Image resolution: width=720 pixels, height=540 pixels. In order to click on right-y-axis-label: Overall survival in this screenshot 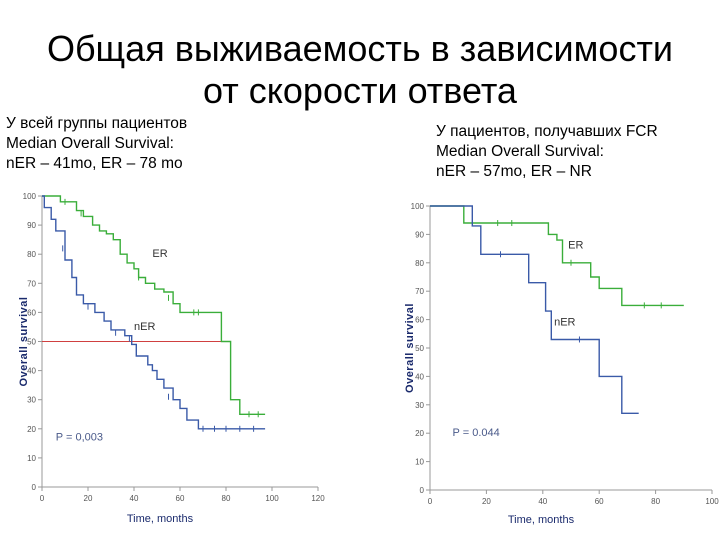, I will do `click(410, 348)`.